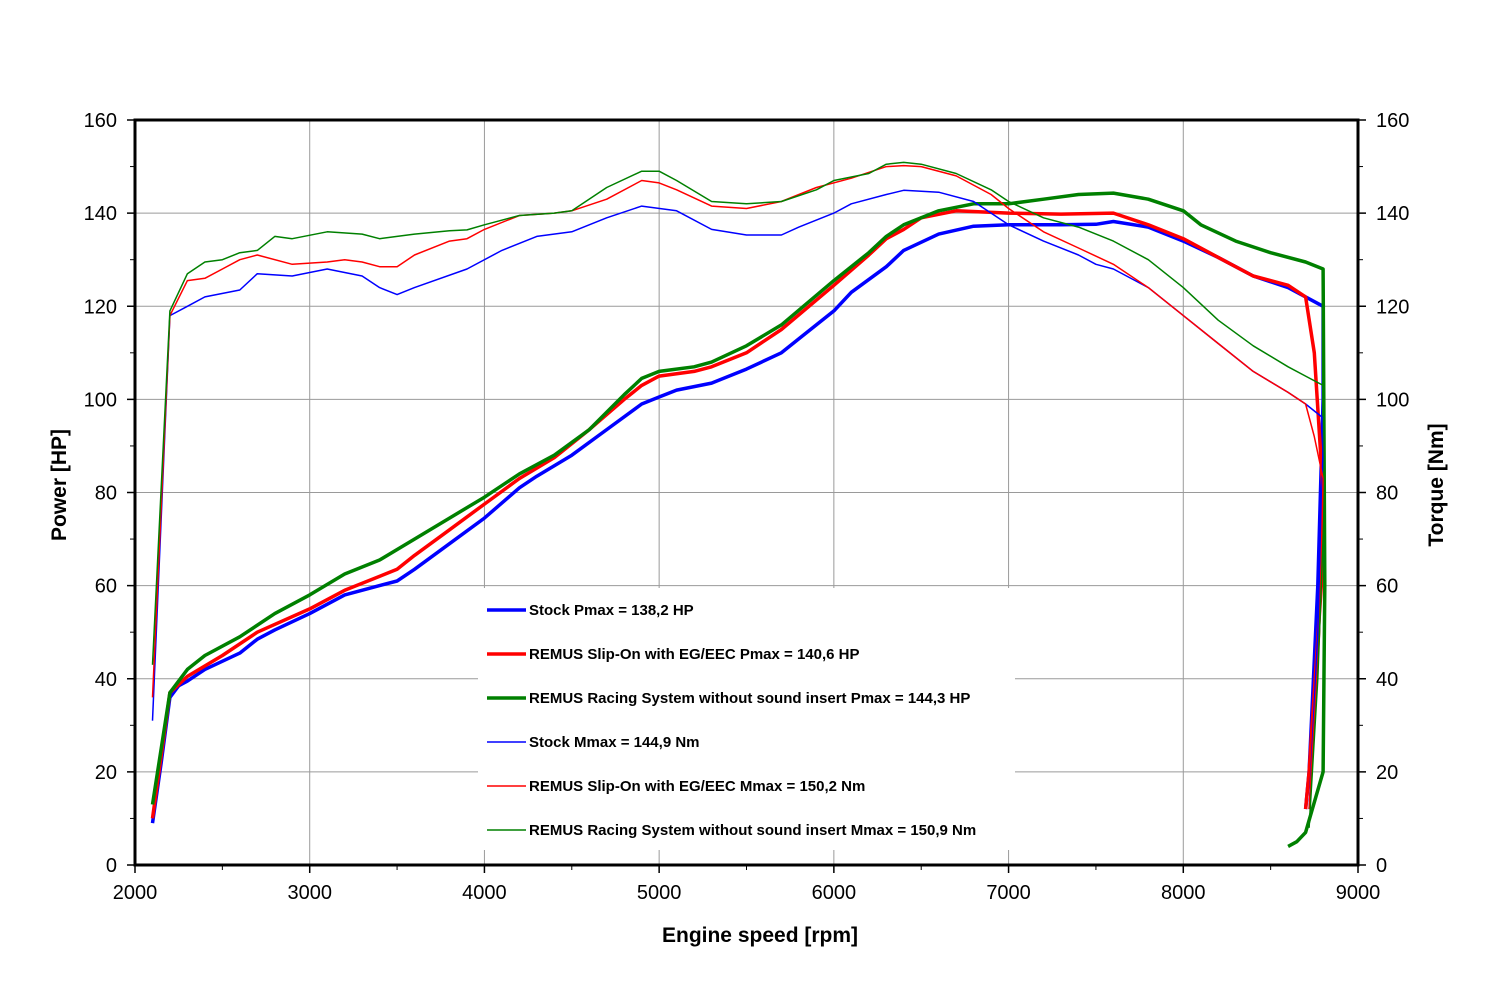 The image size is (1500, 1005). I want to click on x-tick-label: 9000, so click(1358, 893).